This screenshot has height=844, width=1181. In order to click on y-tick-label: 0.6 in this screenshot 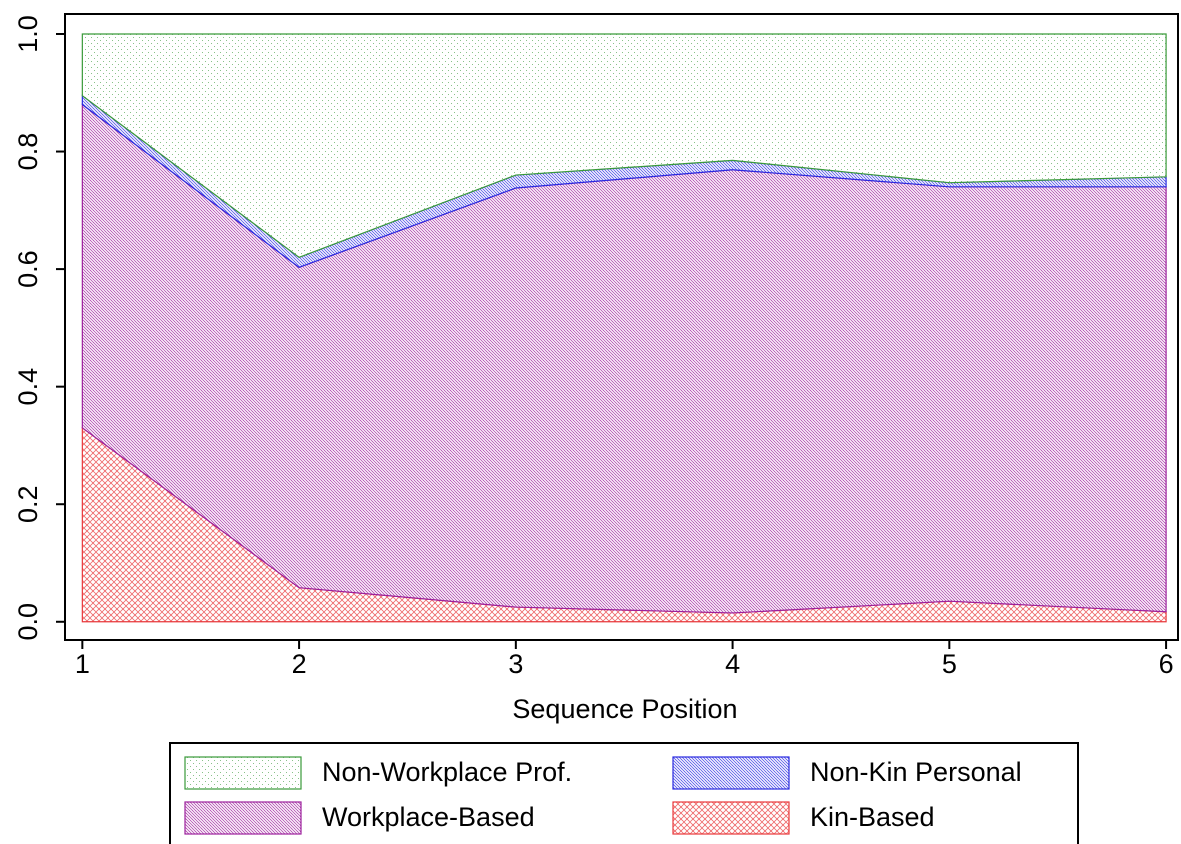, I will do `click(28, 269)`.